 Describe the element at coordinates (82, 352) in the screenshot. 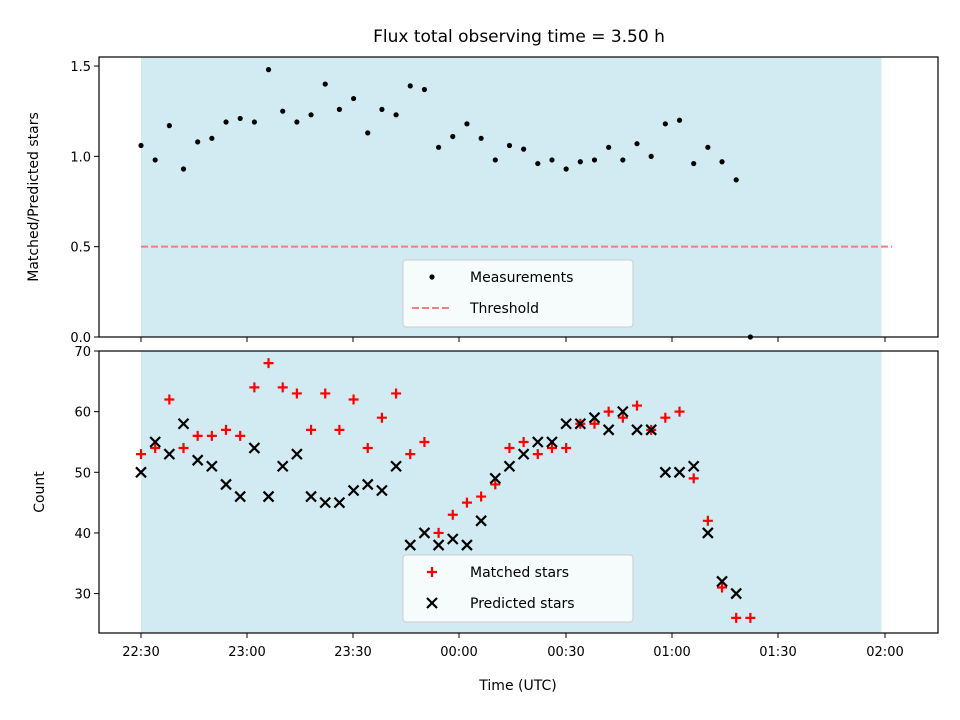

I see `y-tick-label: 70` at that location.